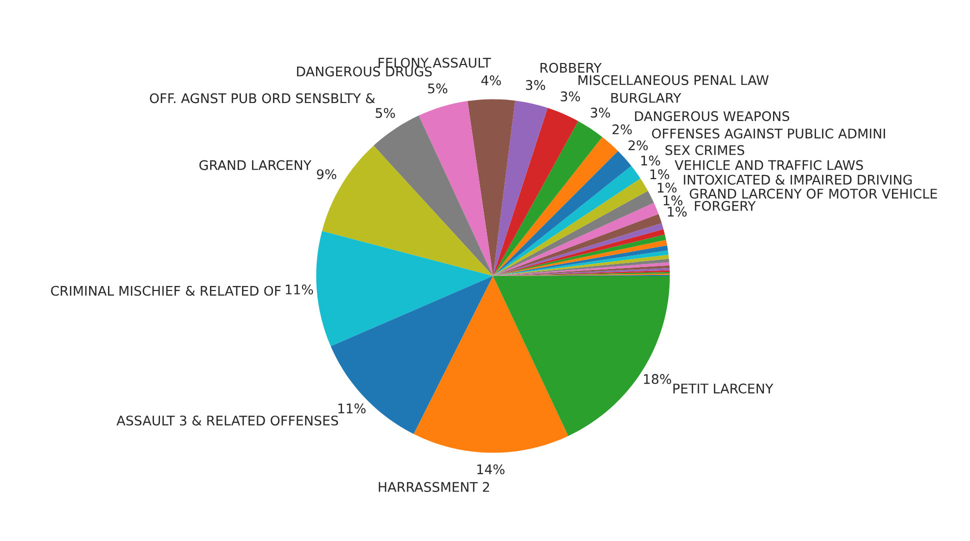  I want to click on slice-label: SEX CRIMES, so click(705, 150).